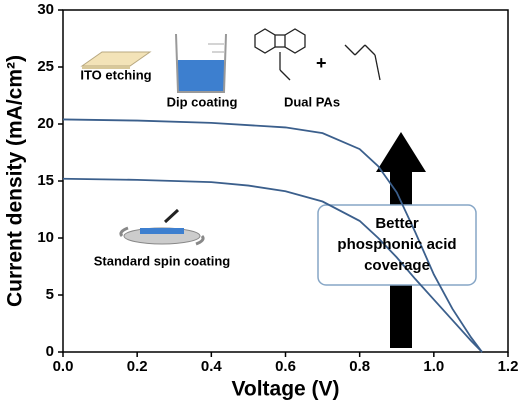  What do you see at coordinates (433, 366) in the screenshot?
I see `x-tick-label: 1.0` at bounding box center [433, 366].